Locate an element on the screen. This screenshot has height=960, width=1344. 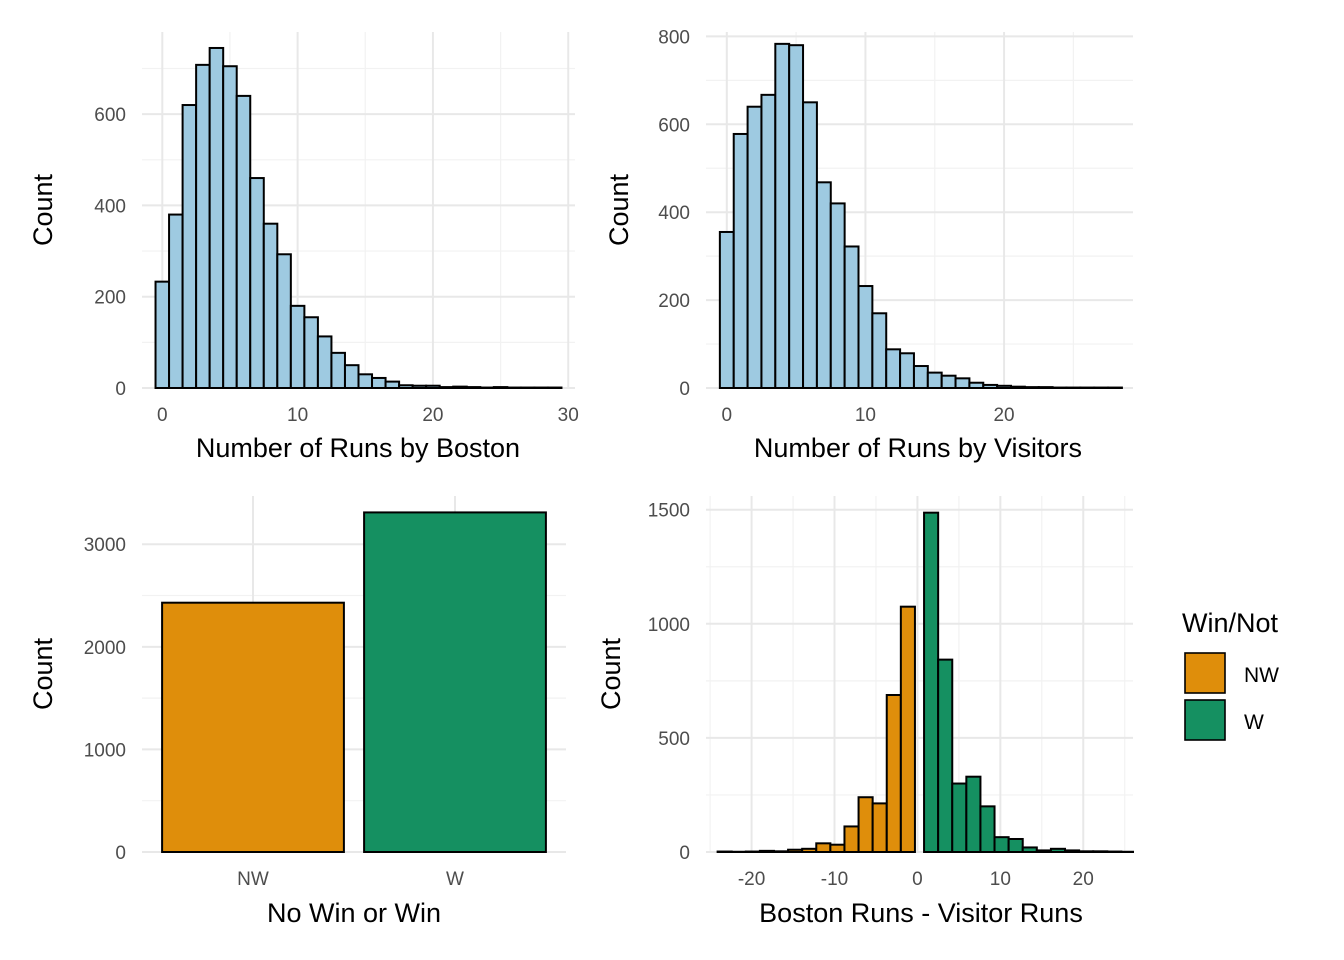
legend-label-w: W is located at coordinates (1254, 722).